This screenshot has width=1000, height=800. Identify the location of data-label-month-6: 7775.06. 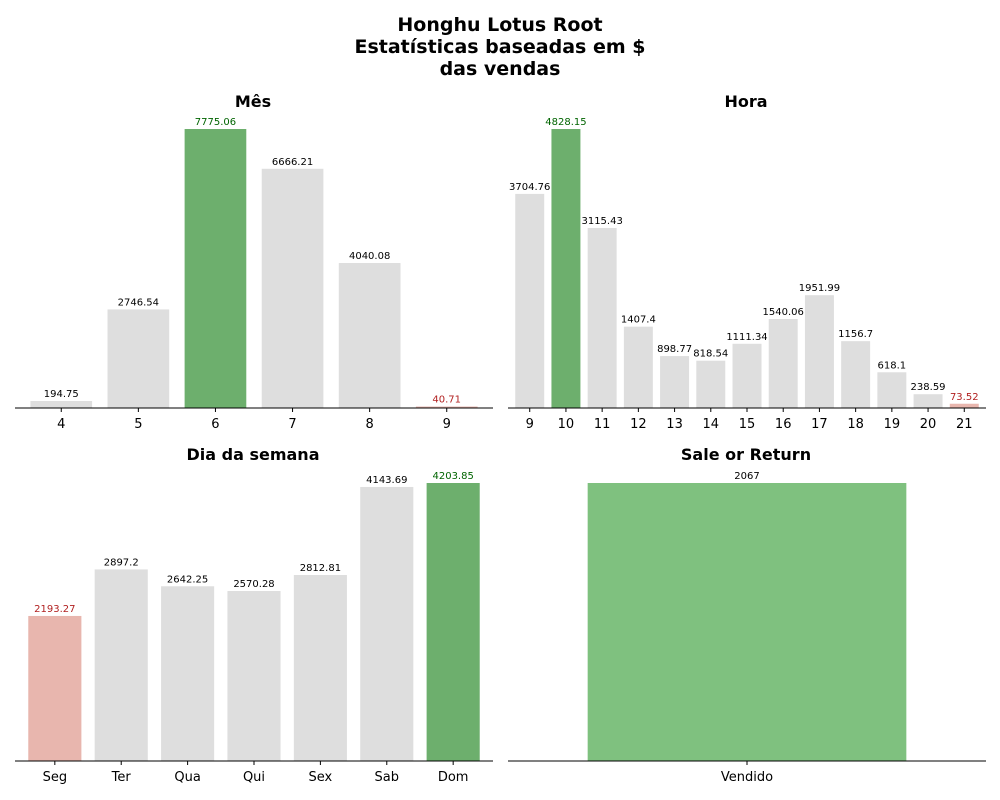
(215, 122).